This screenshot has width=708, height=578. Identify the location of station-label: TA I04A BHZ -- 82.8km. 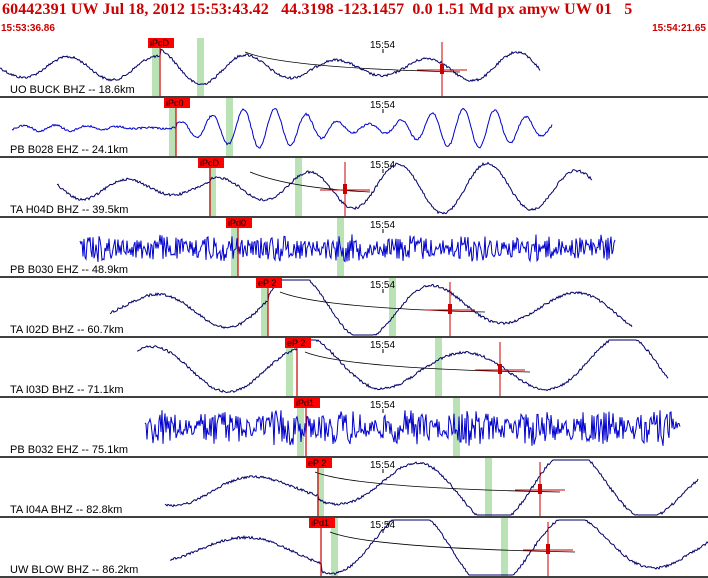
(66, 510).